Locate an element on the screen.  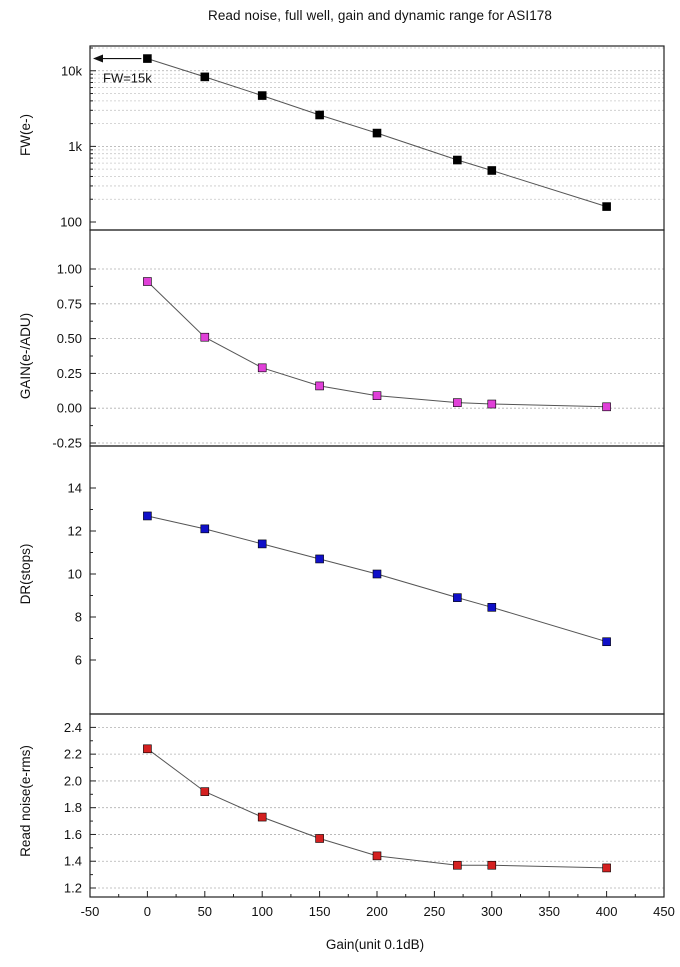
read-noise-y-tick-label: 2.4 is located at coordinates (73, 727).